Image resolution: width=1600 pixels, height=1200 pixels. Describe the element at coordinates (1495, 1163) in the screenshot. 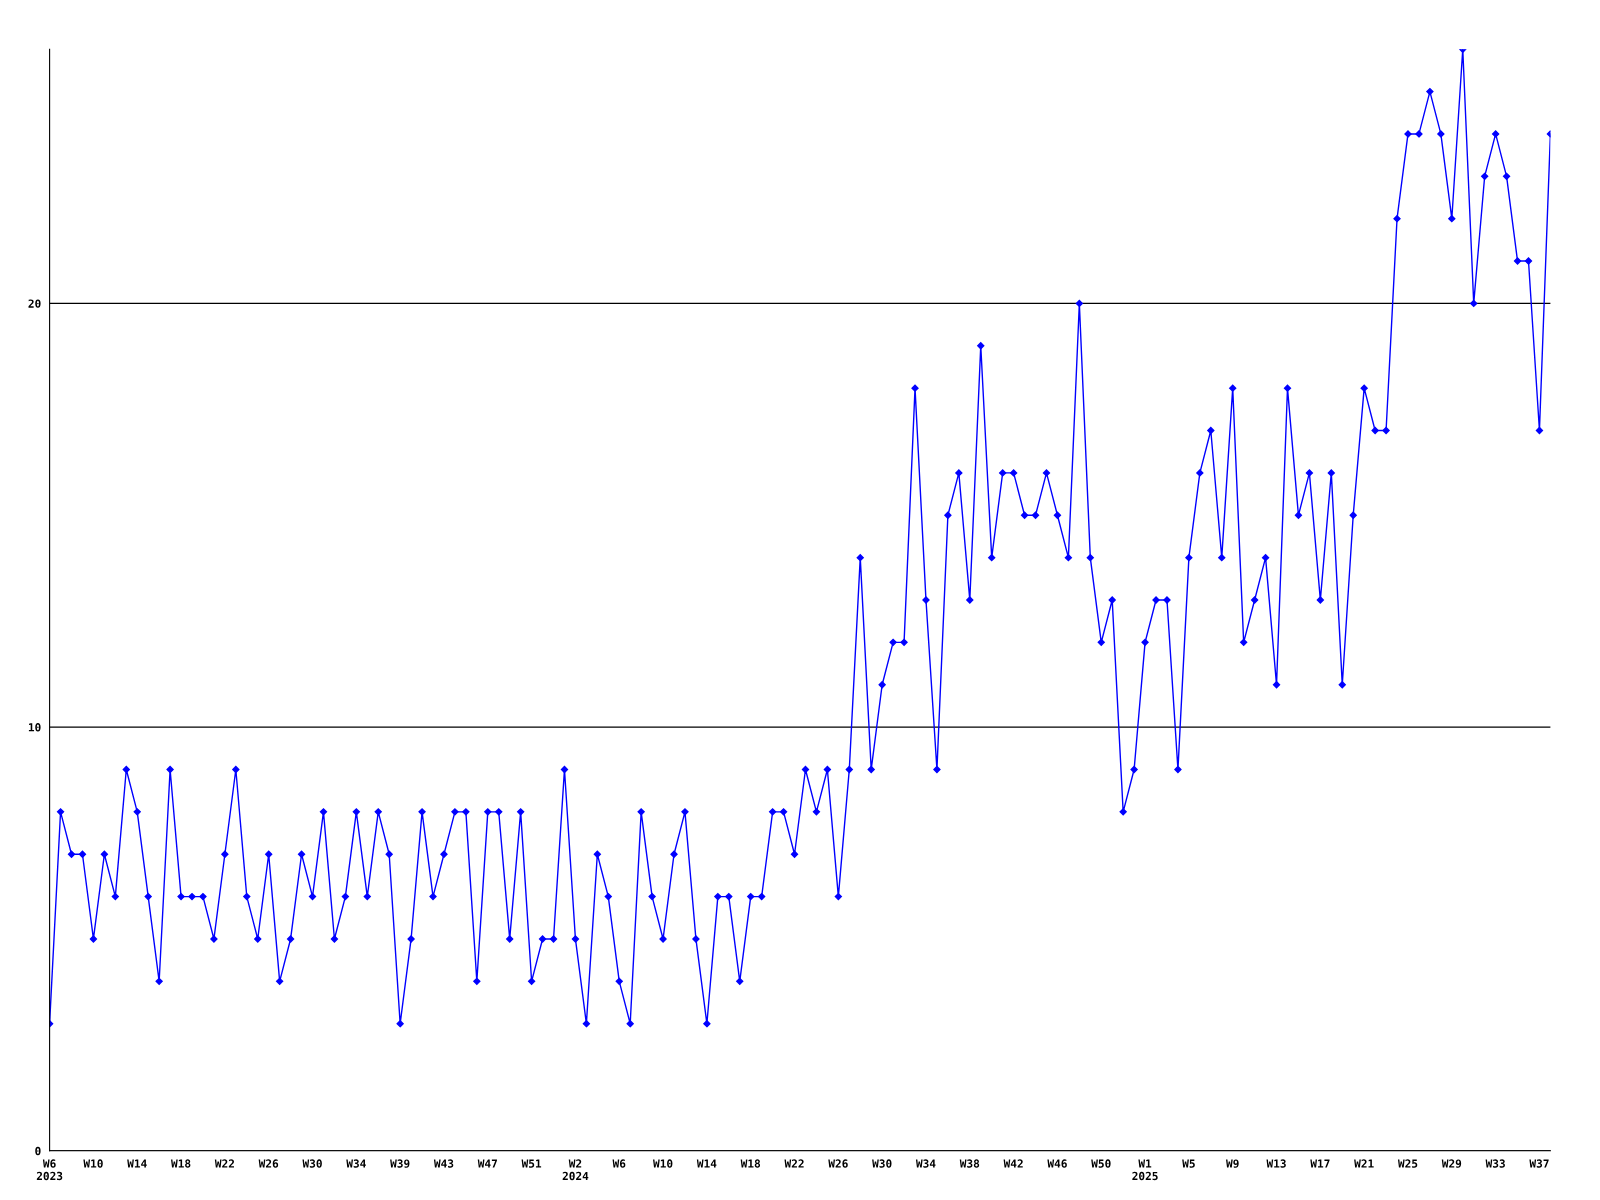

I see `x-tick-label: W33` at that location.